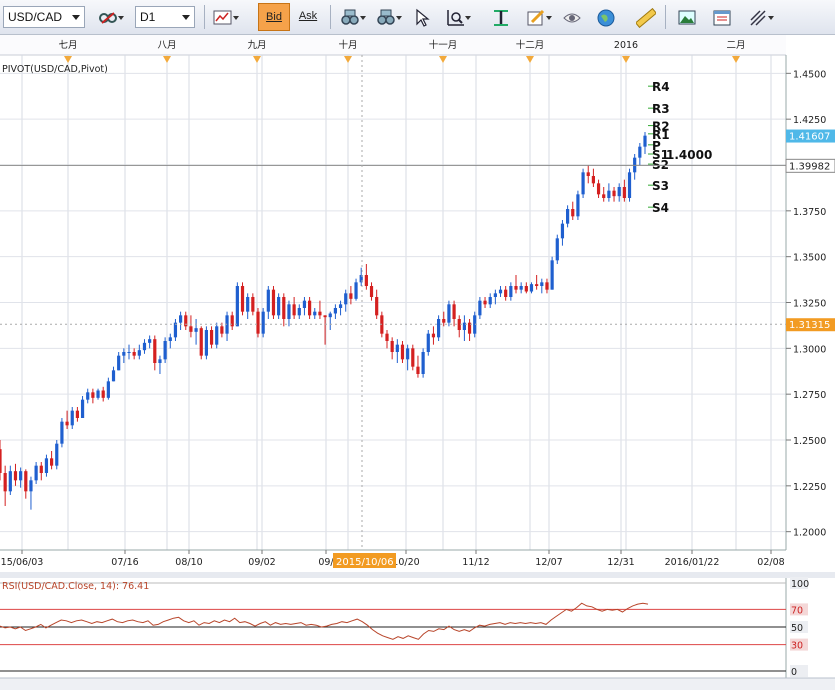  What do you see at coordinates (810, 136) in the screenshot?
I see `current-price-box` at bounding box center [810, 136].